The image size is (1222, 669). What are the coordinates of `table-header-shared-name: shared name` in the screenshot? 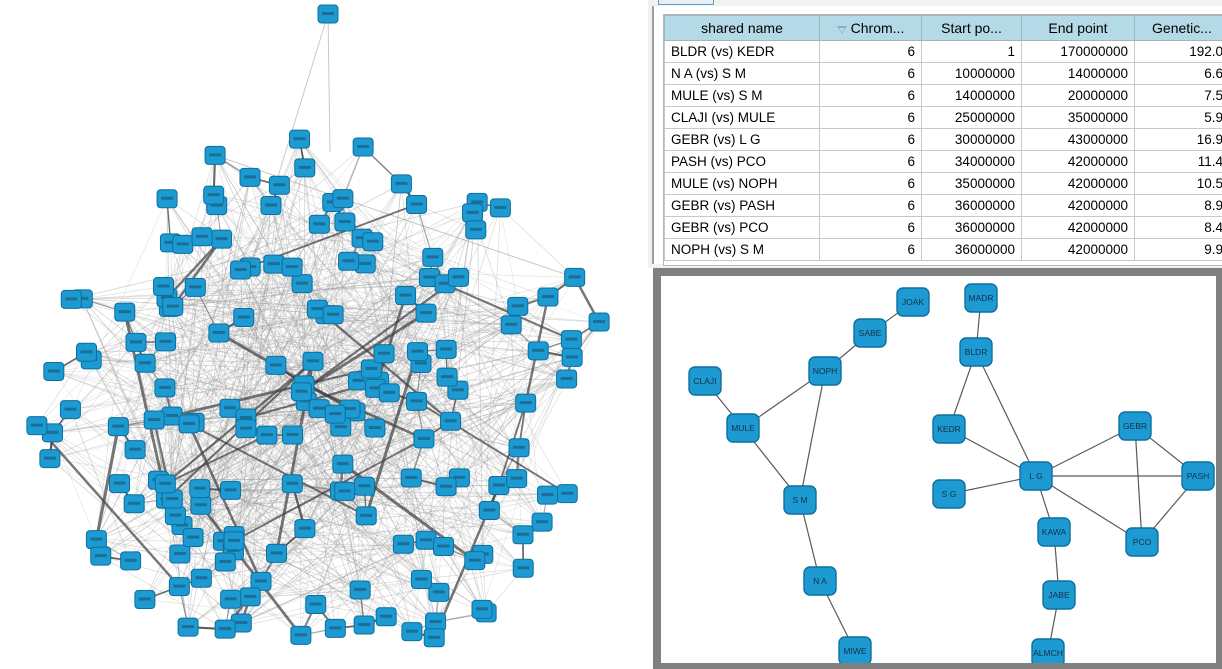 It's located at (742, 28).